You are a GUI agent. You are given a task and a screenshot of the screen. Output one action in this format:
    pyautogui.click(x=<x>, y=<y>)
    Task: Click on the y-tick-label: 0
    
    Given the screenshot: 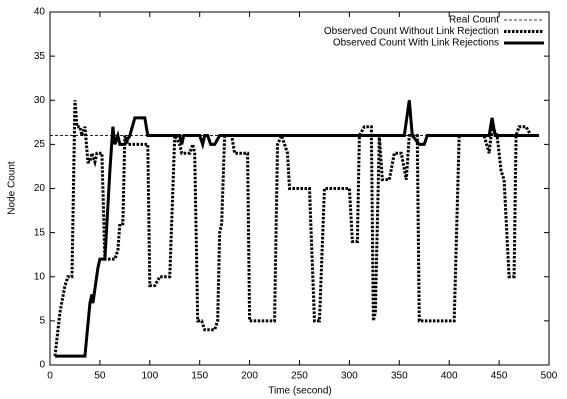 What is the action you would take?
    pyautogui.click(x=42, y=365)
    